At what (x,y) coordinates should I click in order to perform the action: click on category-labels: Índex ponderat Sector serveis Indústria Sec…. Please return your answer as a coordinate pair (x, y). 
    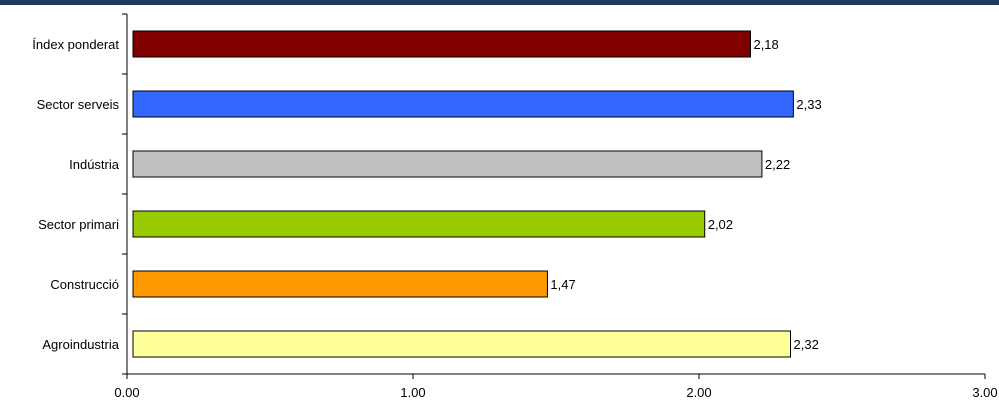
    Looking at the image, I should click on (75, 194).